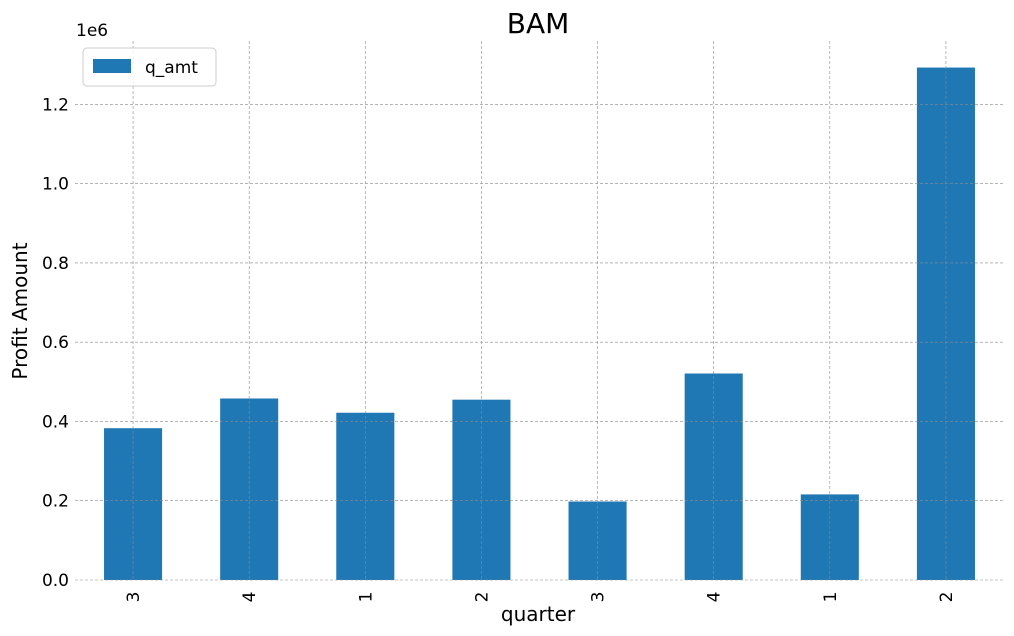 This screenshot has height=636, width=1014. What do you see at coordinates (540, 597) in the screenshot?
I see `x-tick-labels: 3 4 1 2 3 4 1 2` at bounding box center [540, 597].